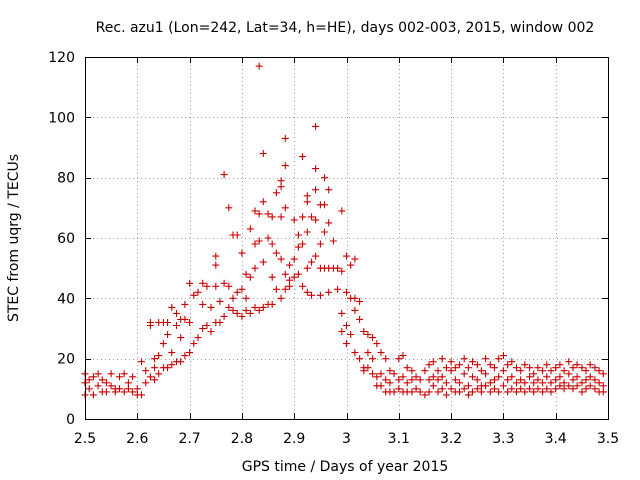 This screenshot has width=640, height=480. Describe the element at coordinates (61, 118) in the screenshot. I see `y-tick-label: 100` at that location.